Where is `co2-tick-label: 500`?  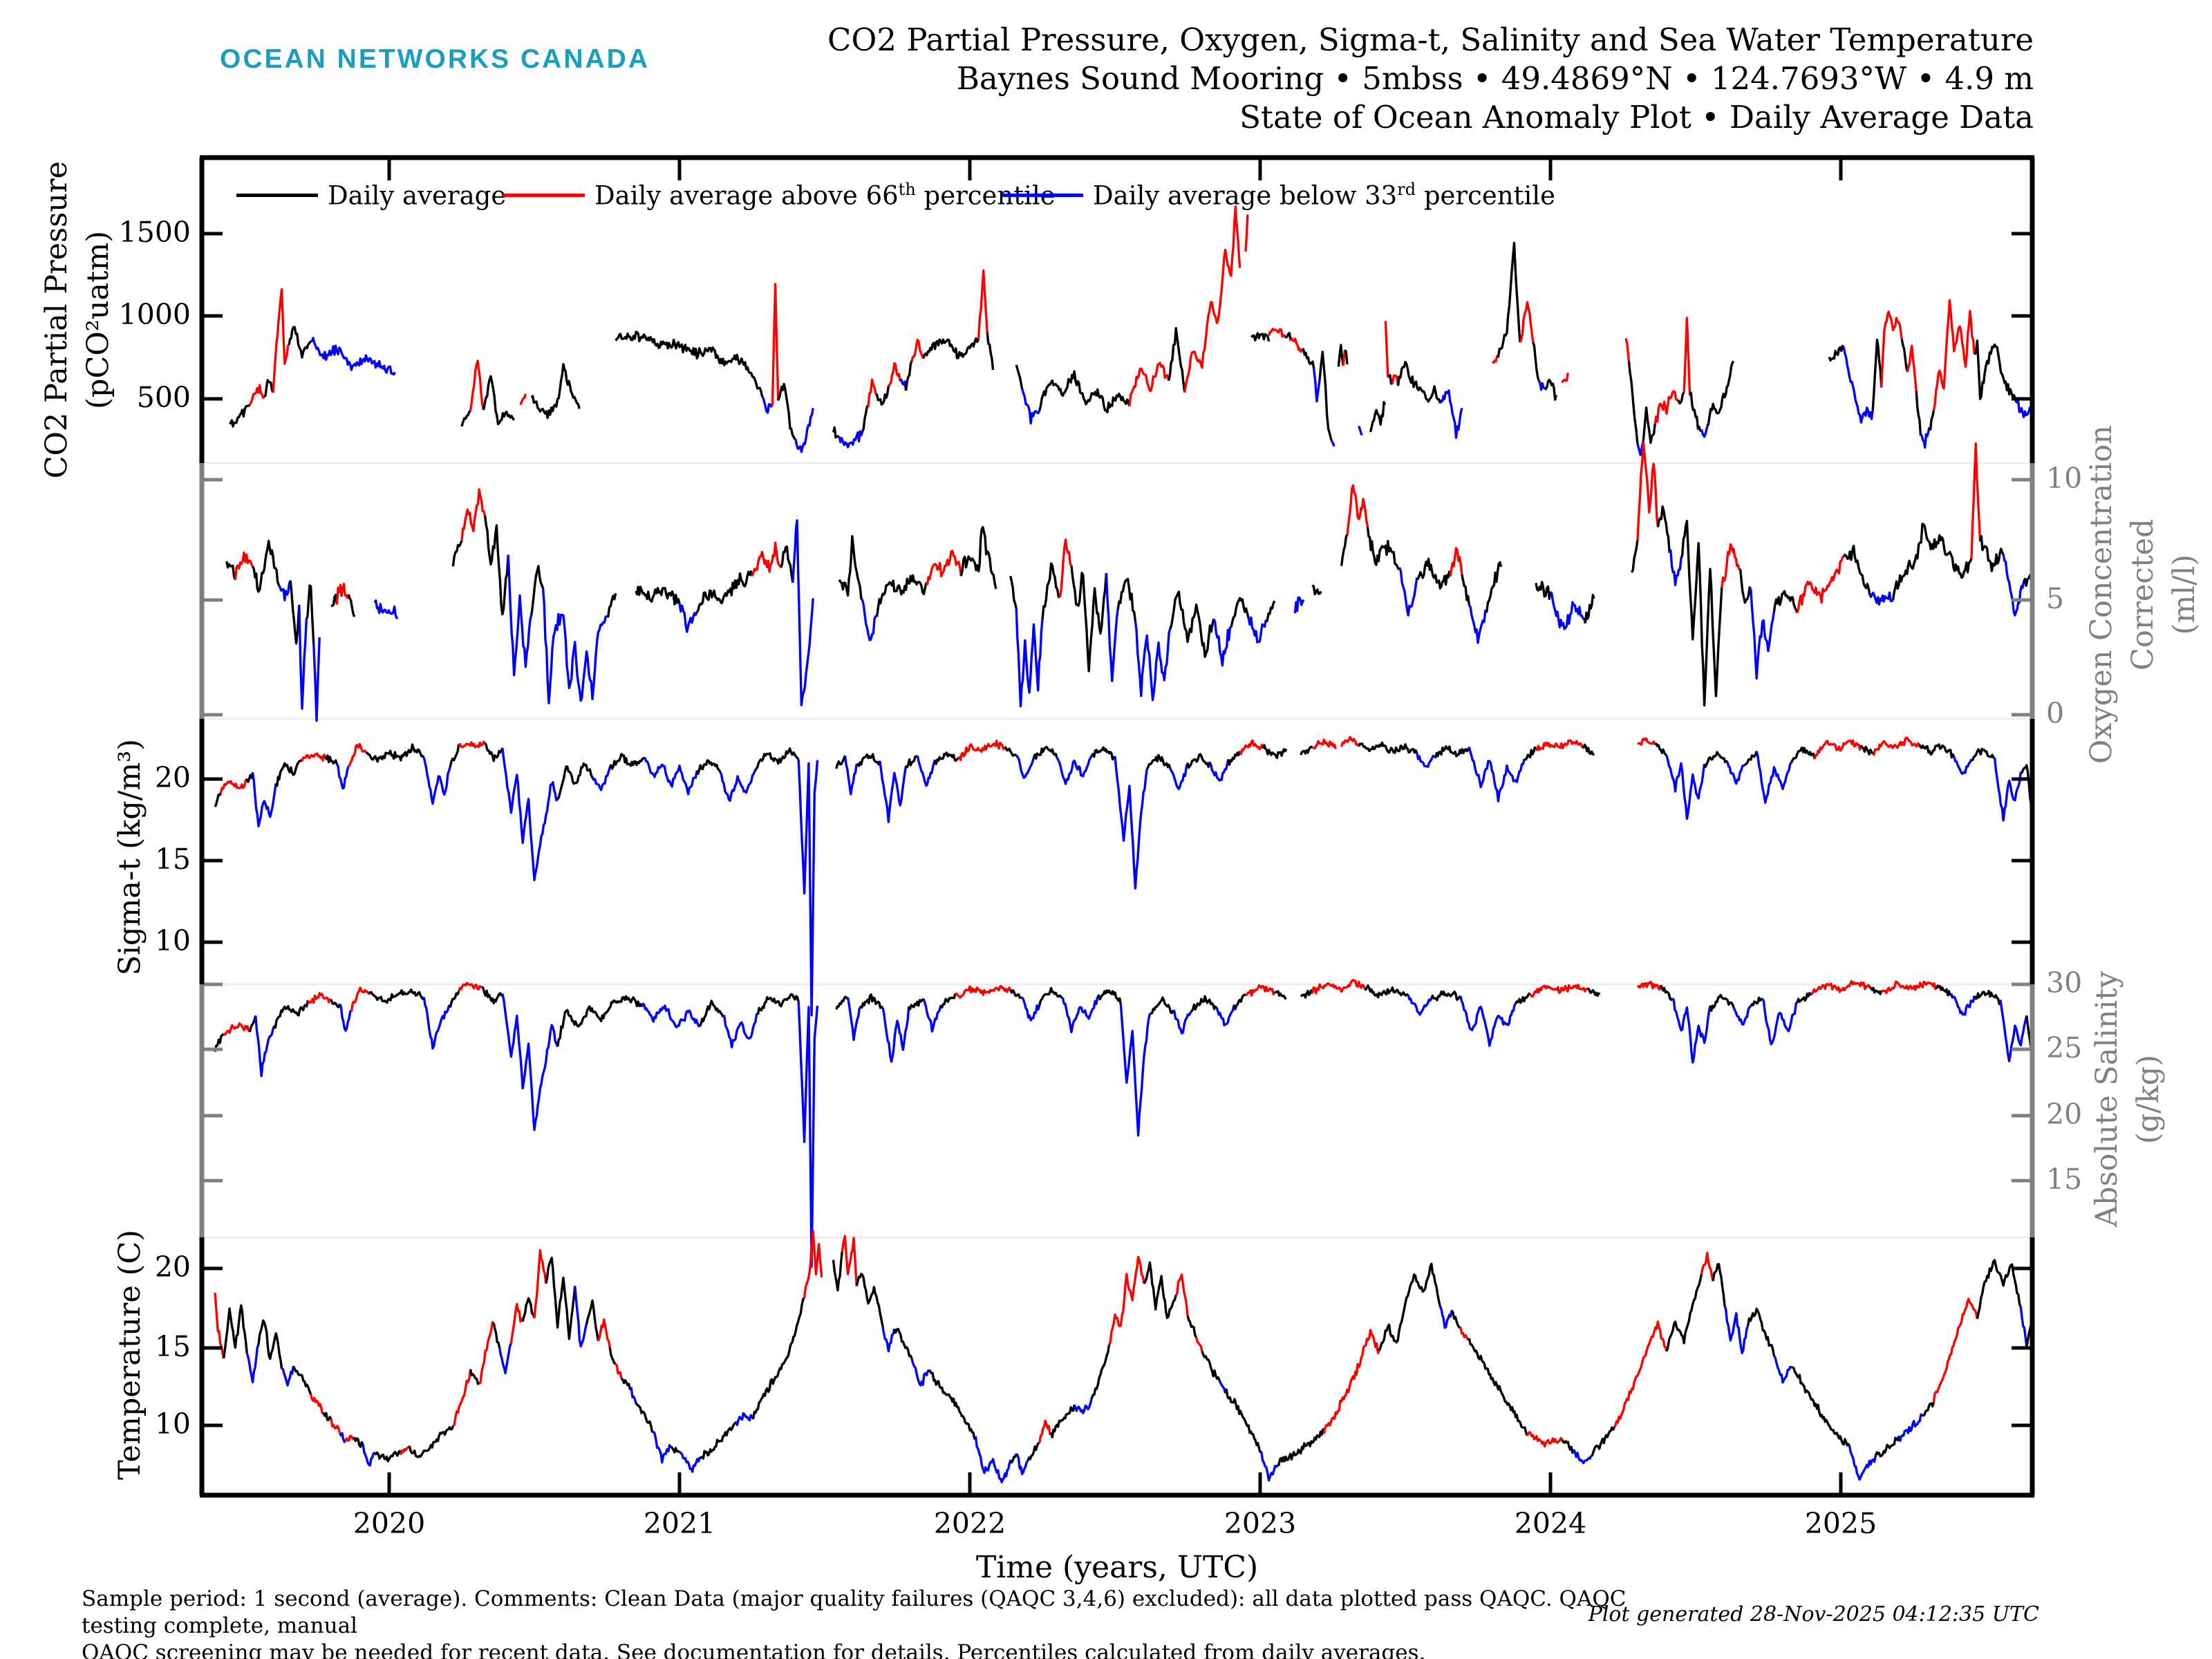 co2-tick-label: 500 is located at coordinates (163, 398).